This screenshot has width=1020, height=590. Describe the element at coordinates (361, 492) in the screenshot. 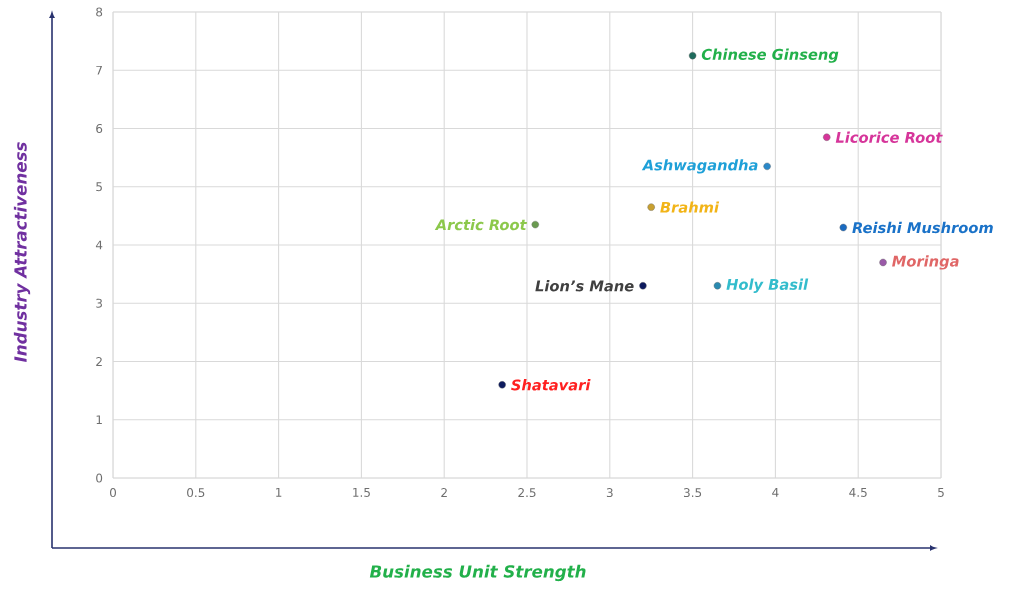

I see `x-tick-label: 1.5` at that location.